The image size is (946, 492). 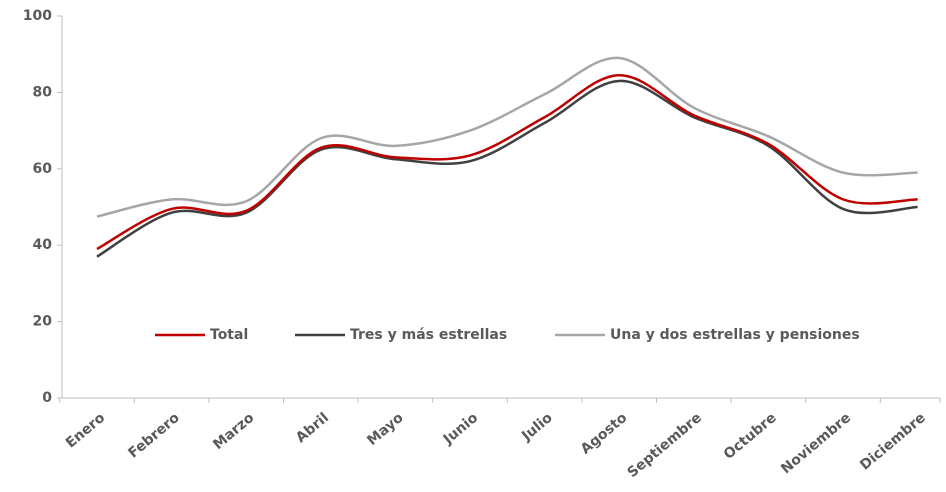 I want to click on x-tick-label: Abril, so click(x=312, y=428).